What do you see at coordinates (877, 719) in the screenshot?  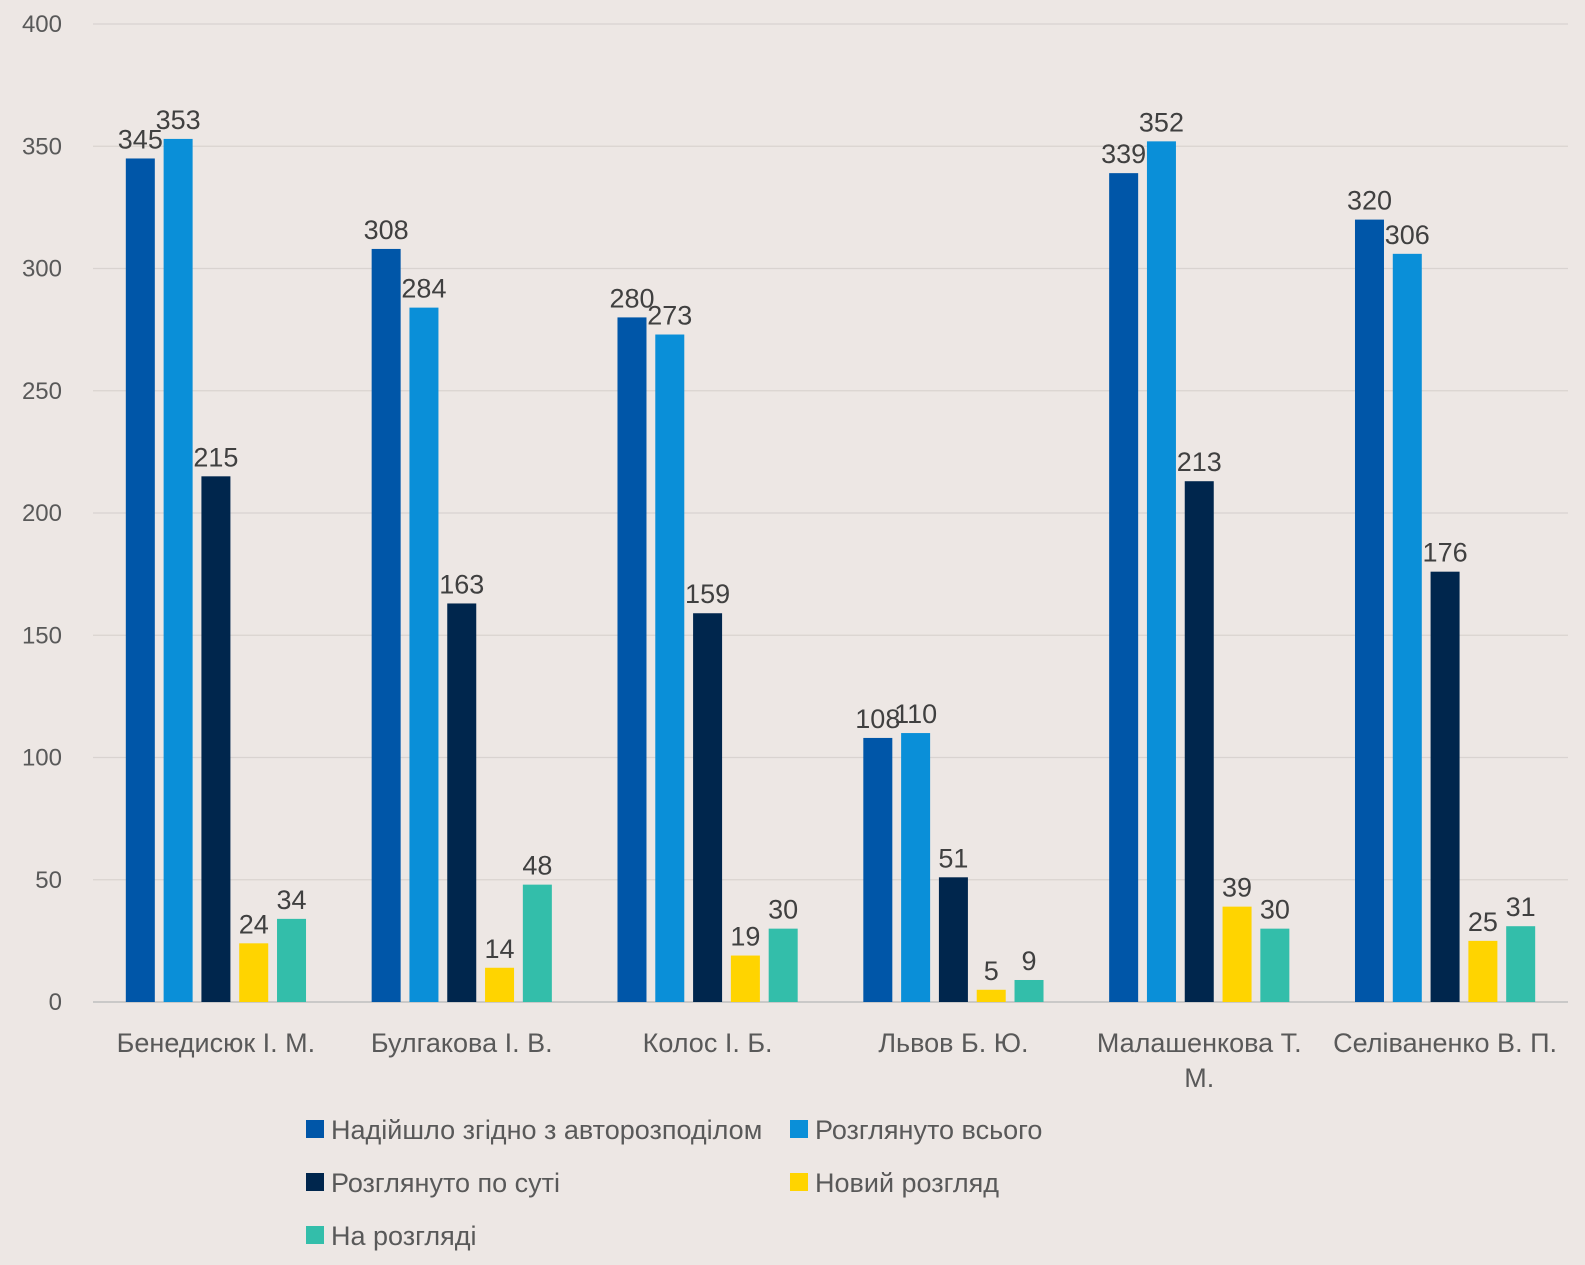 I see `data-label: 108` at bounding box center [877, 719].